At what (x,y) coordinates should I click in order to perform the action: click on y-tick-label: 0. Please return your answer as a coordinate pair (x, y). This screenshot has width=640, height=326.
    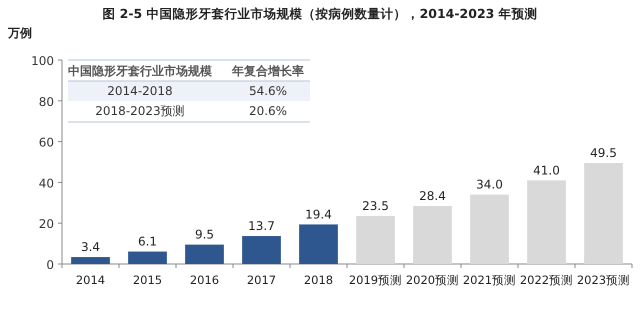
    Looking at the image, I should click on (50, 265).